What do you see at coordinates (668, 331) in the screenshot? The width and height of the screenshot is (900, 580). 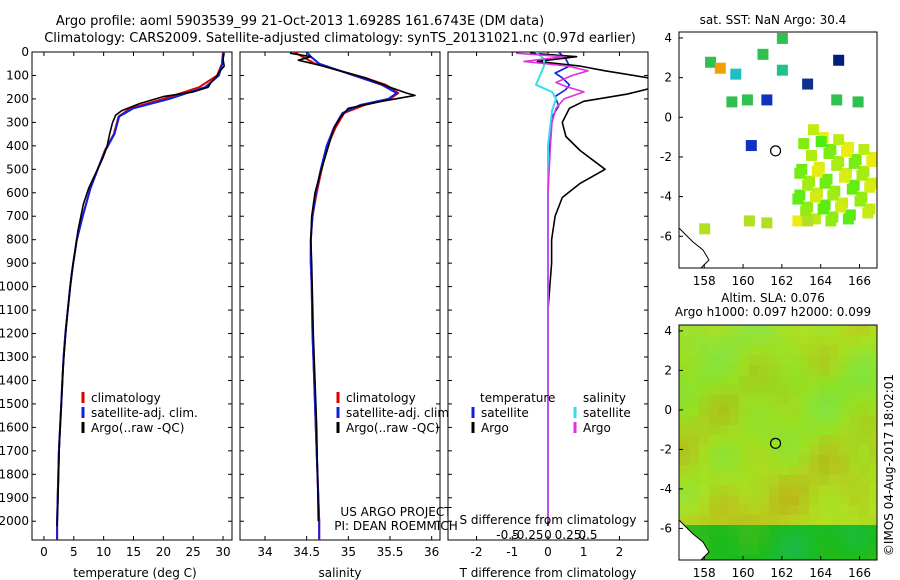 I see `y-tick-label: 4` at bounding box center [668, 331].